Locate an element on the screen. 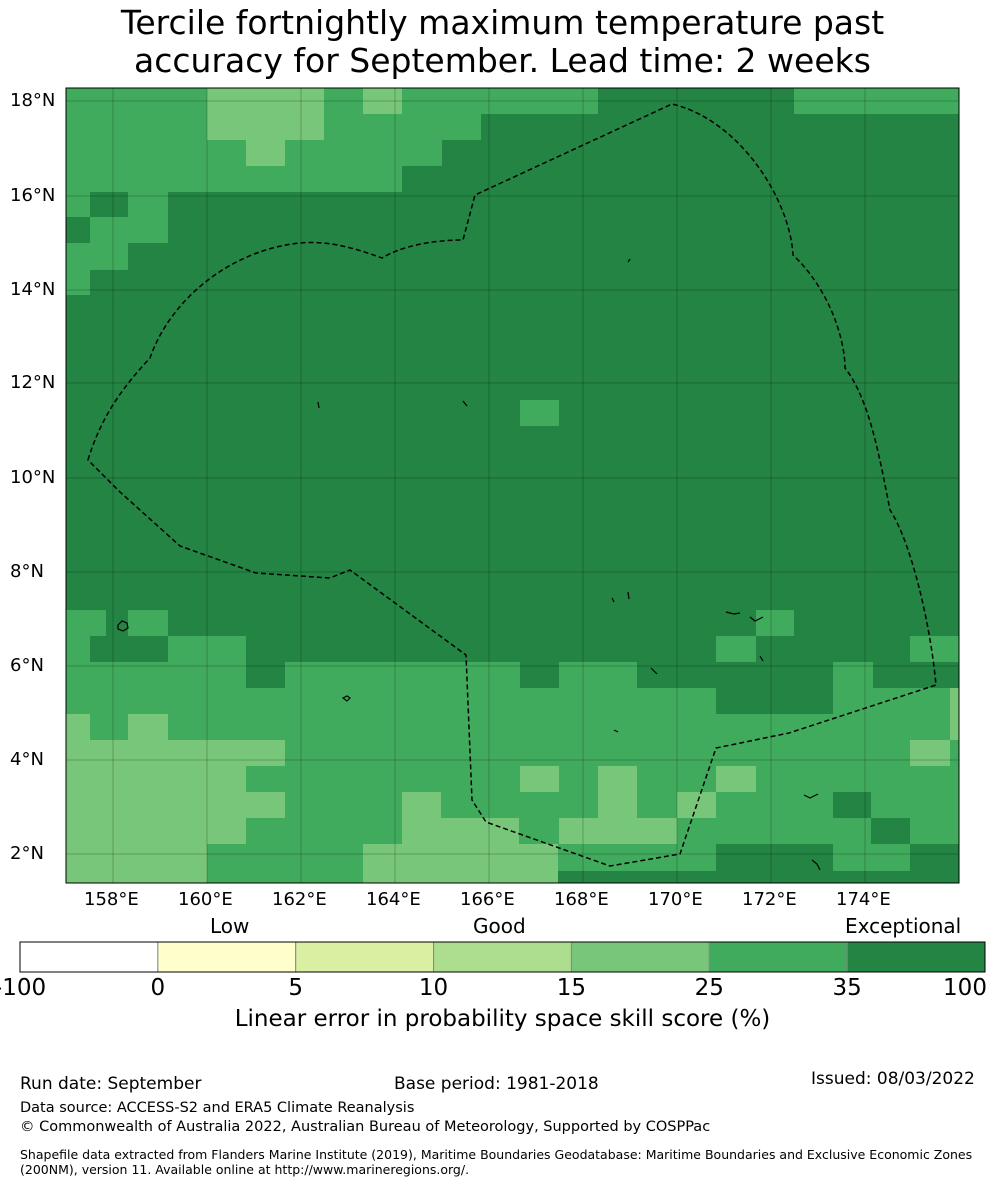  lat-label: 10°N is located at coordinates (33, 477).